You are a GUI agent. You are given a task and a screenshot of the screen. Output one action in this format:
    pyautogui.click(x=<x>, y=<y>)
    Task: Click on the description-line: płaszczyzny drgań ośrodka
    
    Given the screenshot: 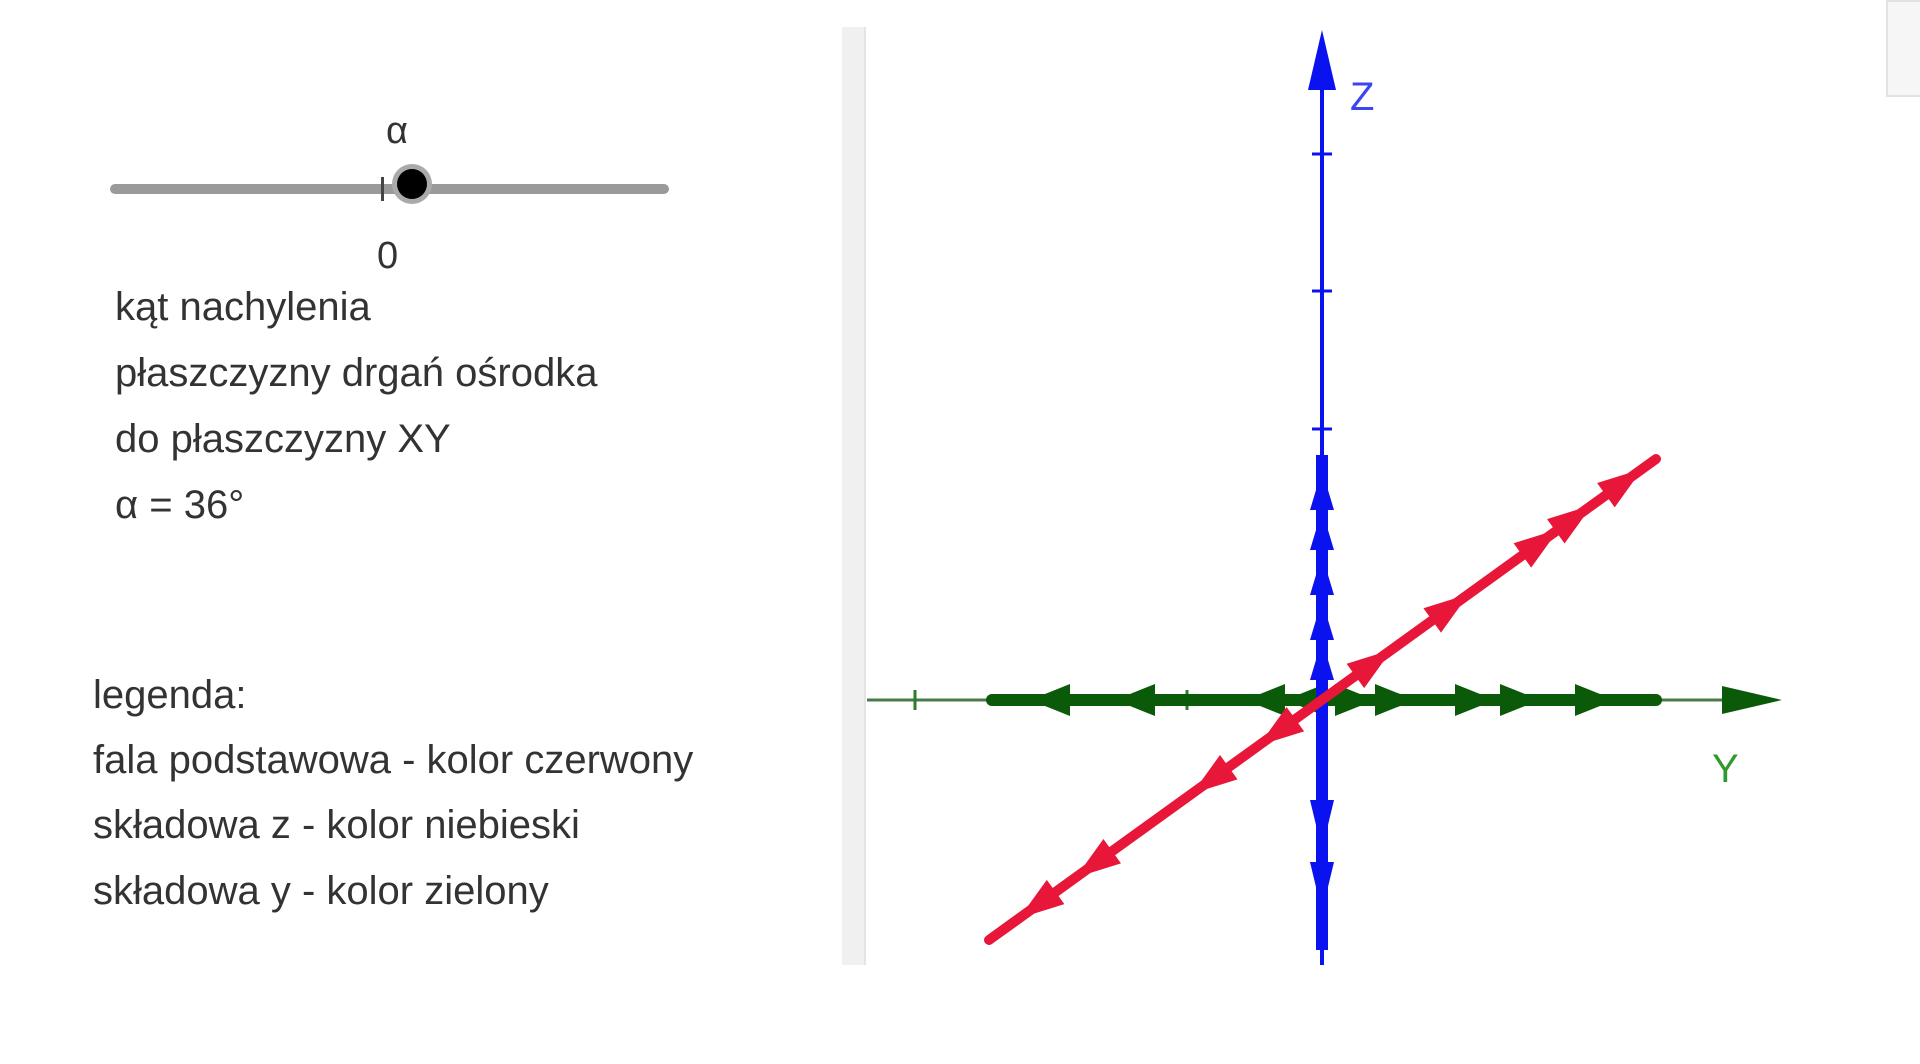 What is the action you would take?
    pyautogui.click(x=356, y=373)
    